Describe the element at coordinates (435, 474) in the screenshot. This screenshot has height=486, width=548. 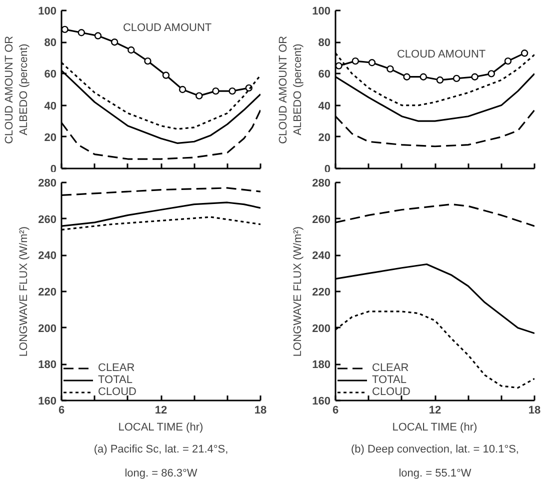
I see `text: long. = 55.1°W` at that location.